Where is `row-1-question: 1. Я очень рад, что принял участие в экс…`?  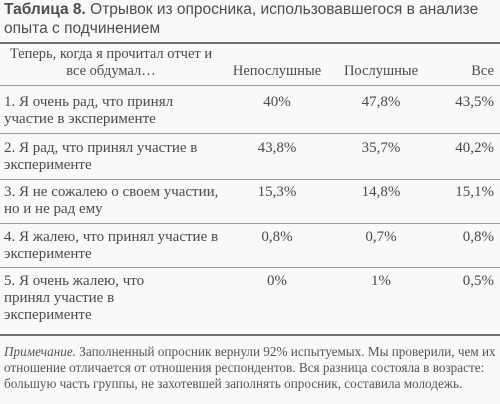 row-1-question: 1. Я очень рад, что принял участие в экс… is located at coordinates (89, 110).